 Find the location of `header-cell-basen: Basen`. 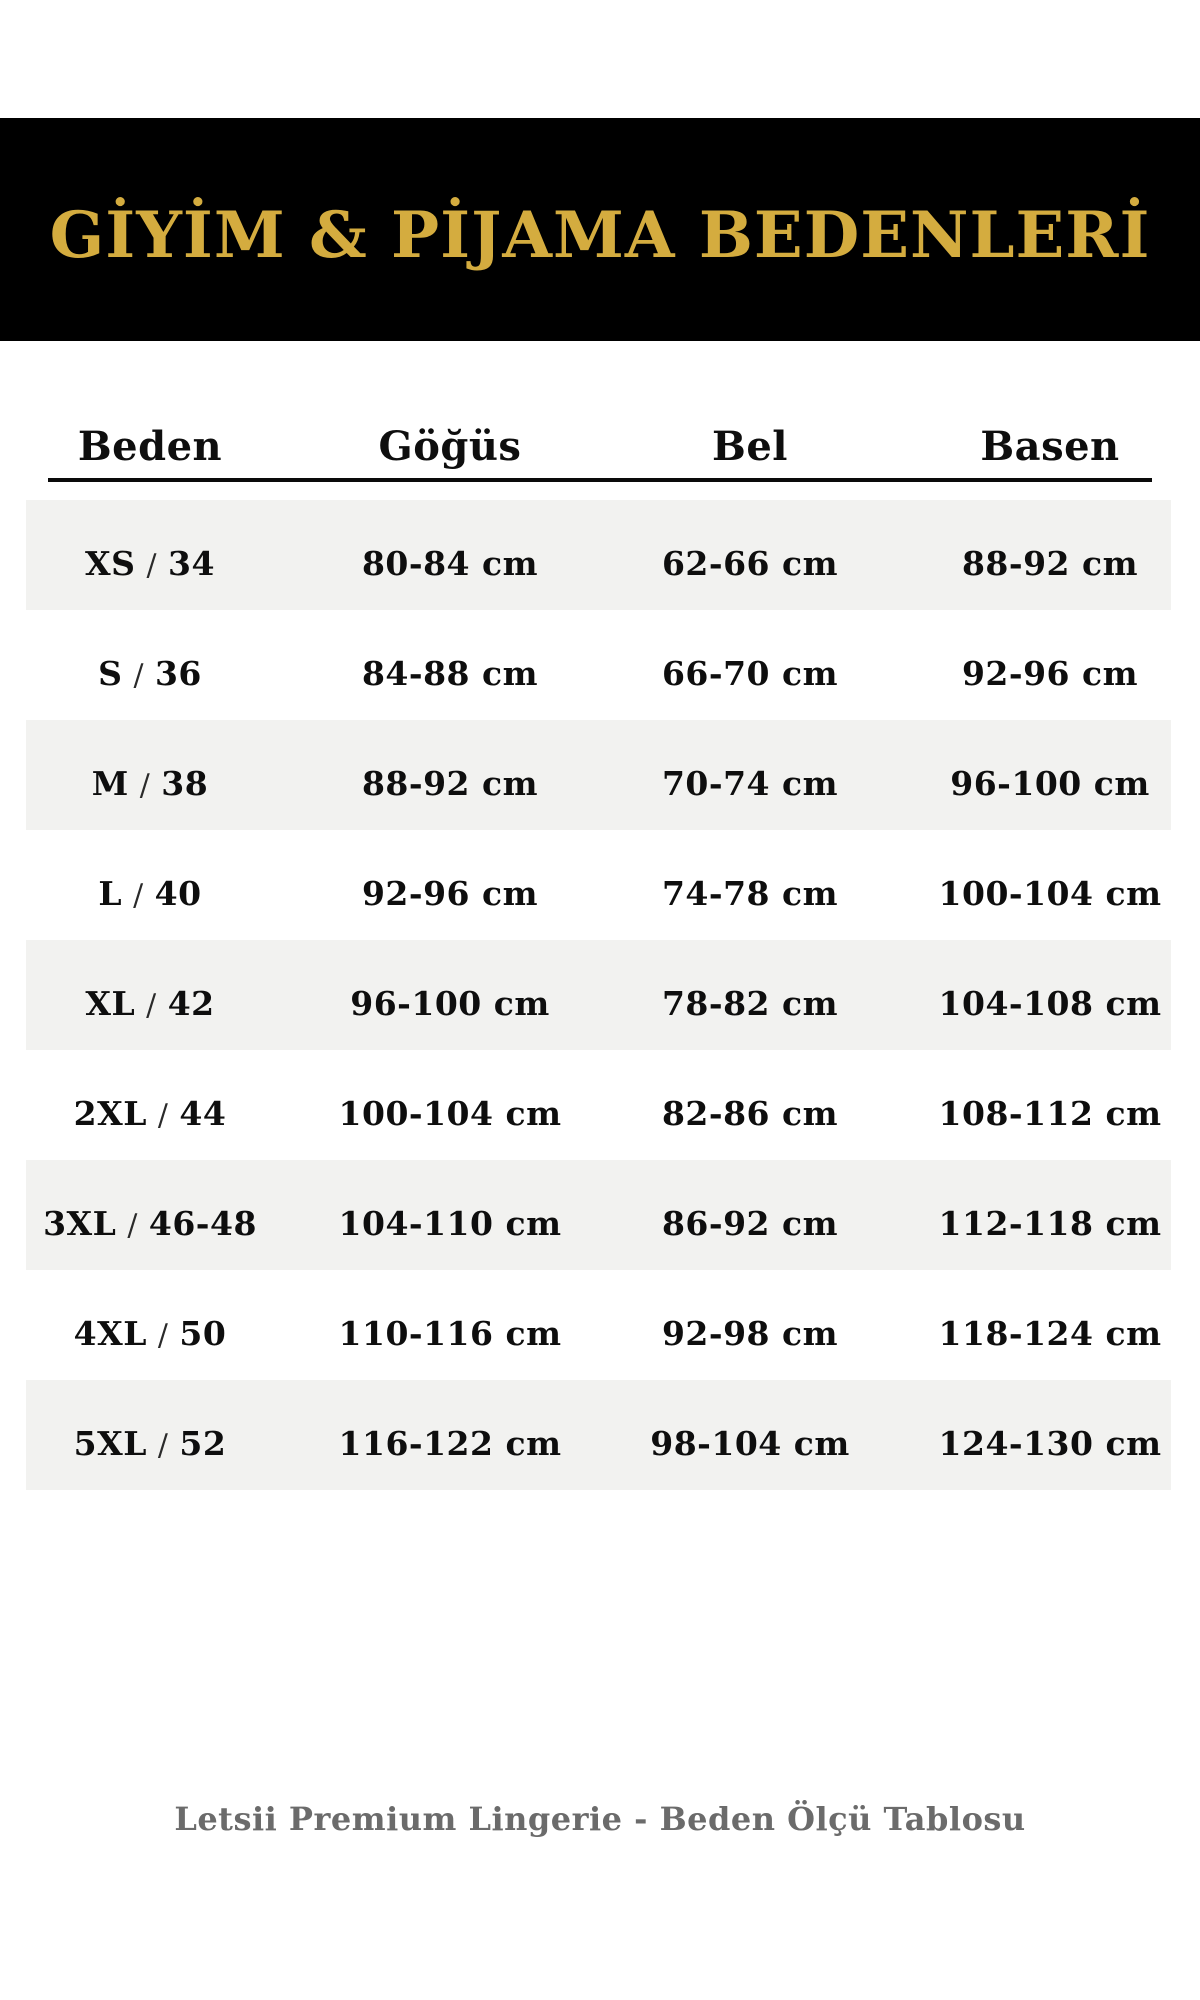

header-cell-basen: Basen is located at coordinates (1050, 446).